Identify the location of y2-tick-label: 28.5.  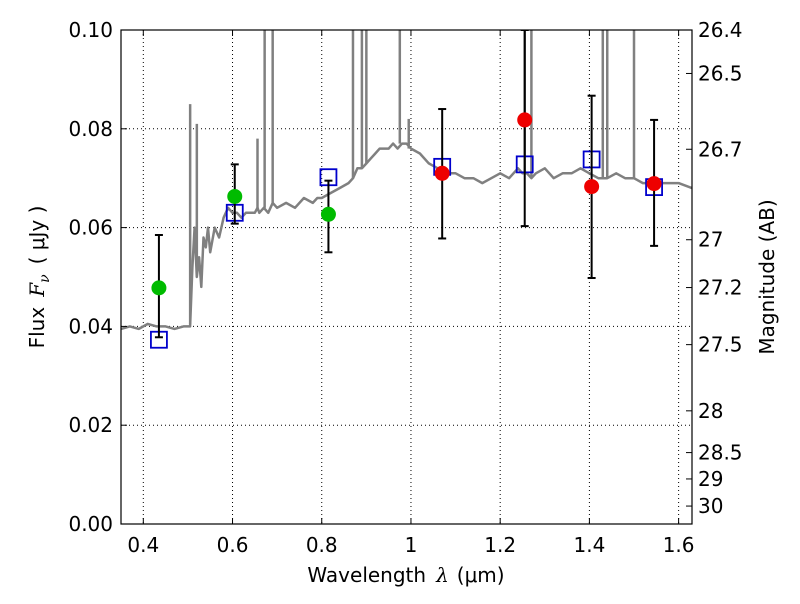
(720, 453).